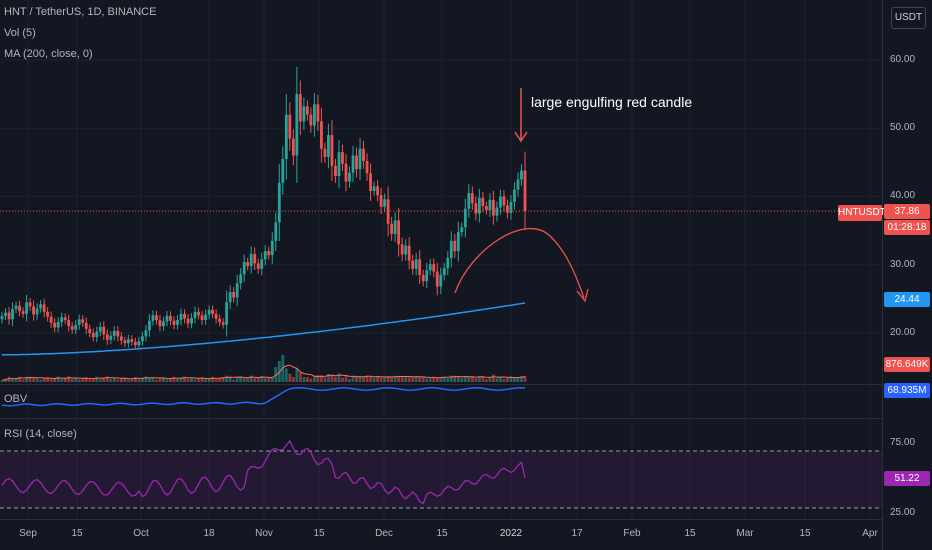 The width and height of the screenshot is (932, 550). I want to click on volume-legend: Vol (5), so click(20, 33).